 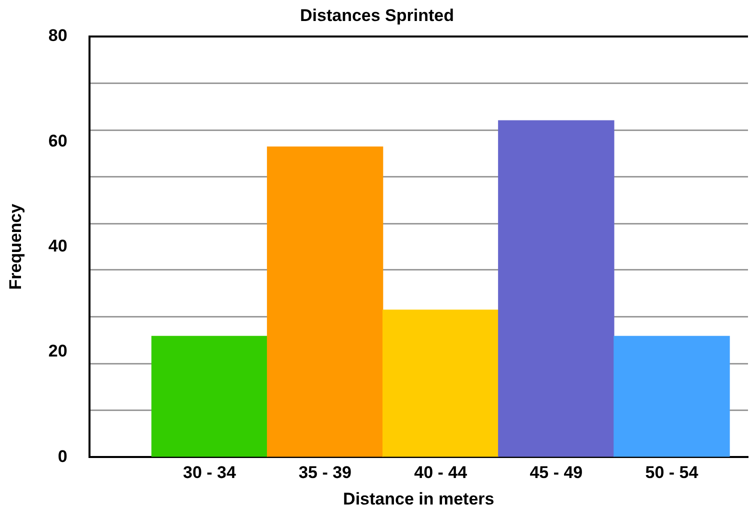 I want to click on x-tick-label: 50 - 54, so click(x=672, y=472).